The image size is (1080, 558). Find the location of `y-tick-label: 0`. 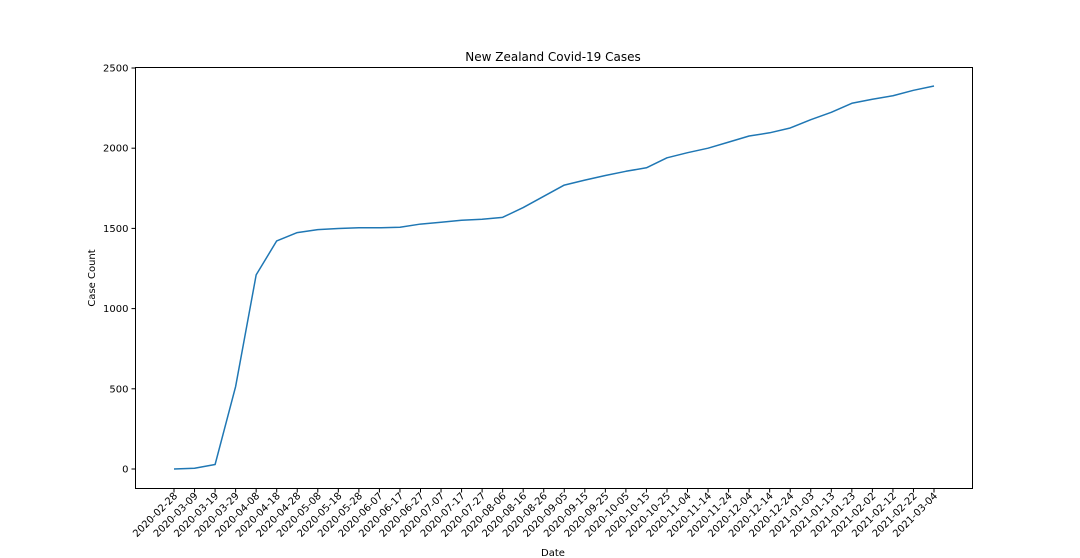

y-tick-label: 0 is located at coordinates (125, 470).